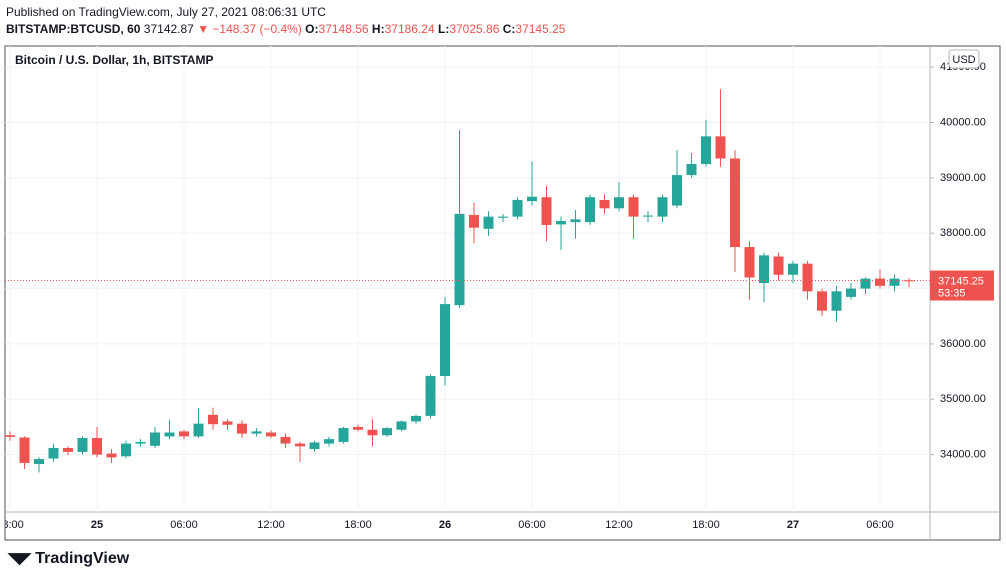  I want to click on y-tick-label: 40000.00, so click(963, 122).